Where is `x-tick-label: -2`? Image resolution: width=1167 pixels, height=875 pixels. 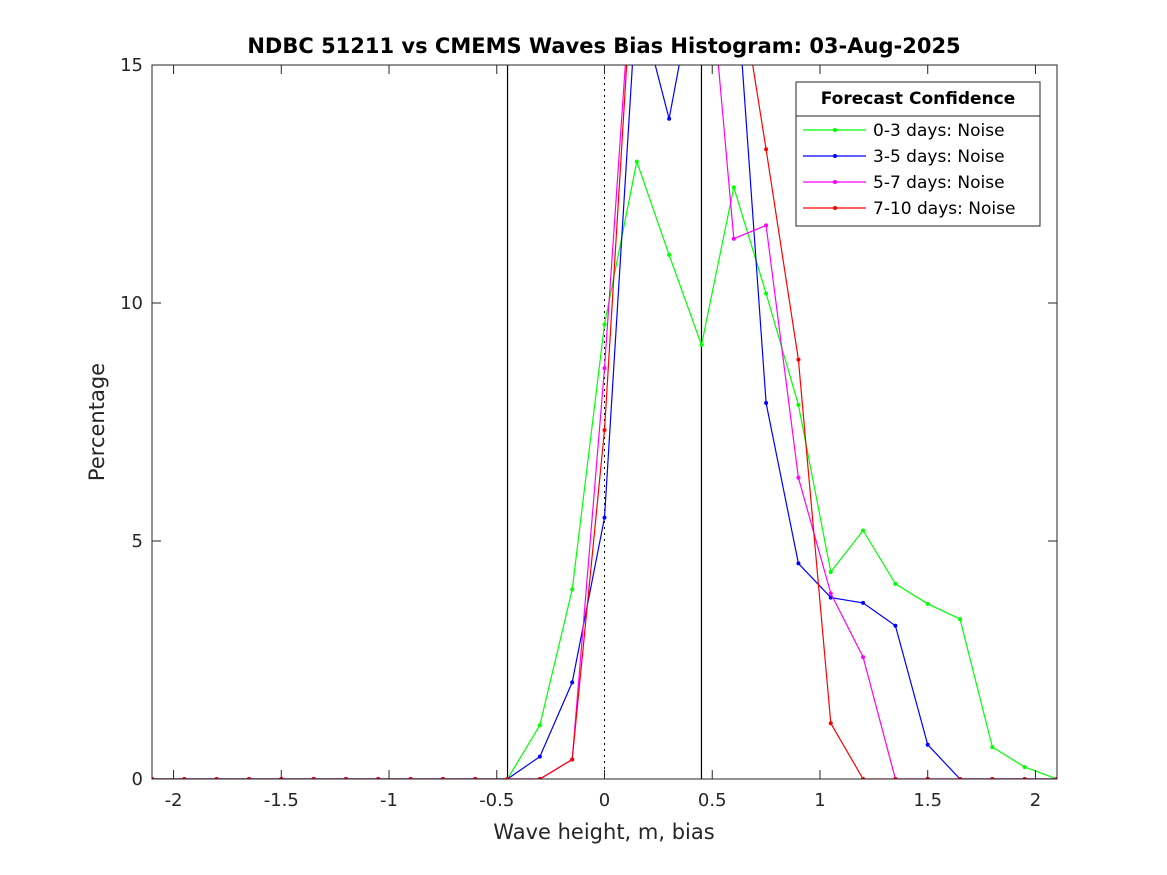
x-tick-label: -2 is located at coordinates (174, 800).